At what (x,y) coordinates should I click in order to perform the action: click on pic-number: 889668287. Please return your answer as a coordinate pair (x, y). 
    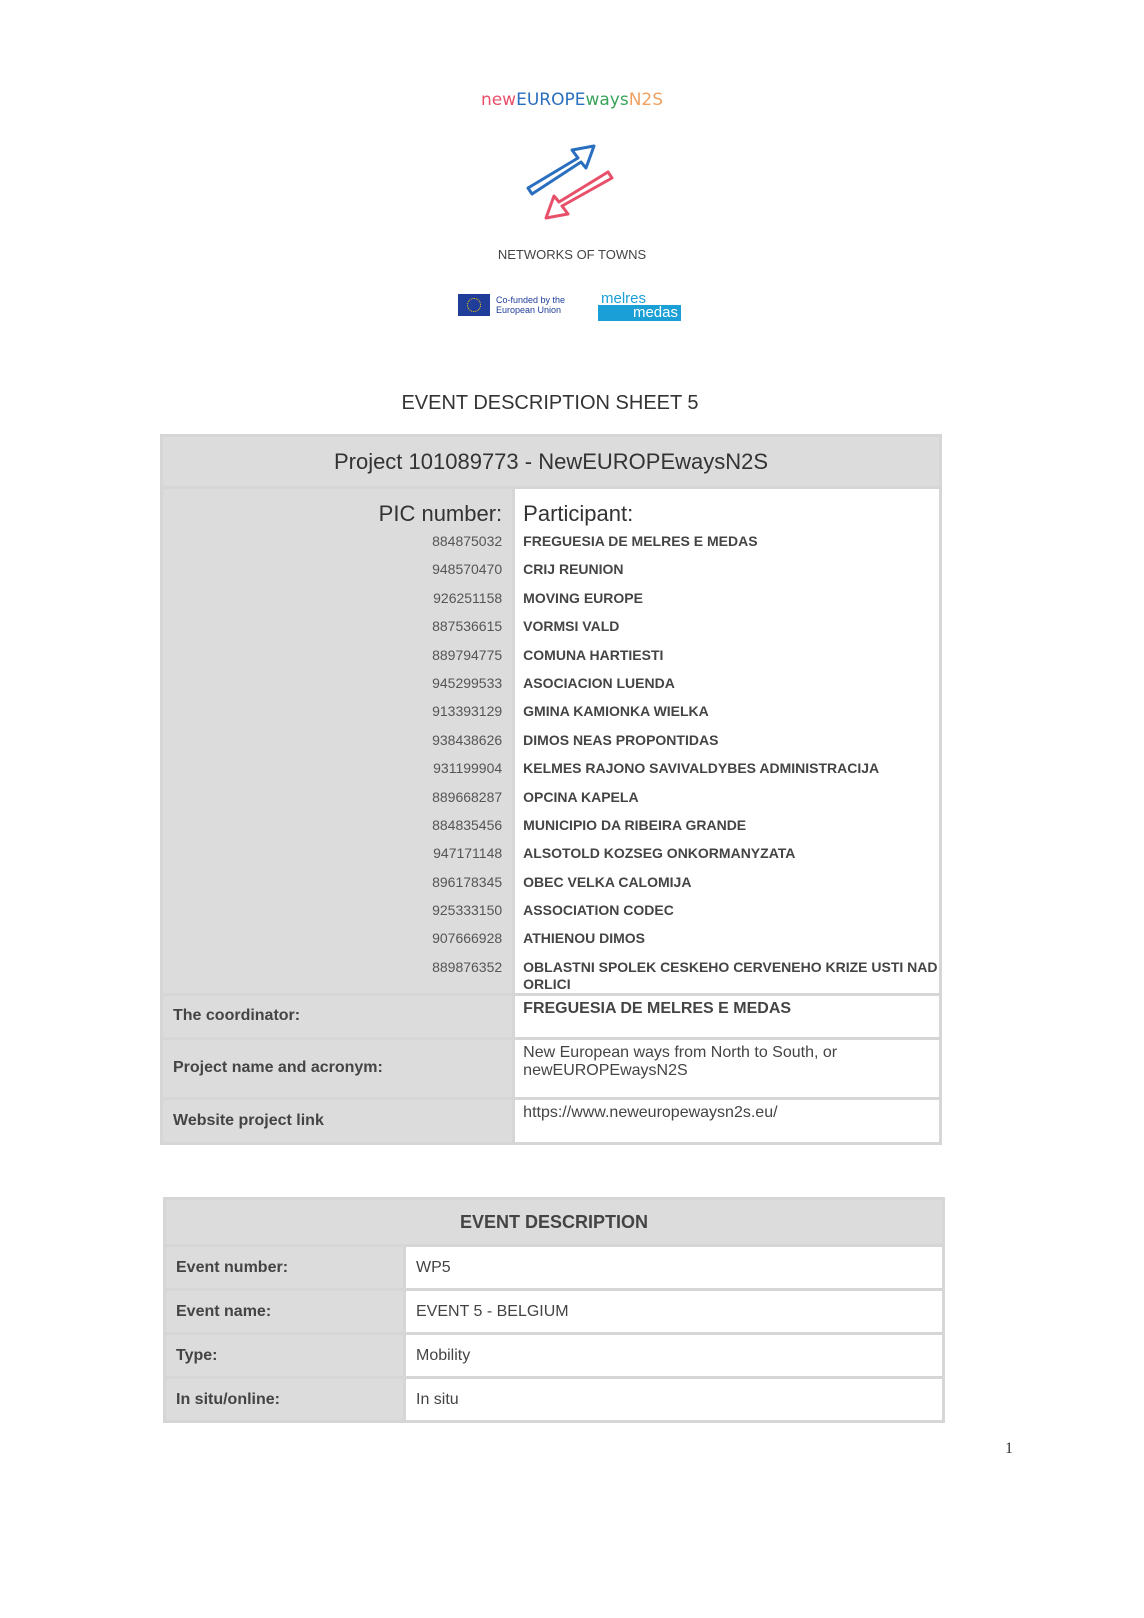
    Looking at the image, I should click on (467, 796).